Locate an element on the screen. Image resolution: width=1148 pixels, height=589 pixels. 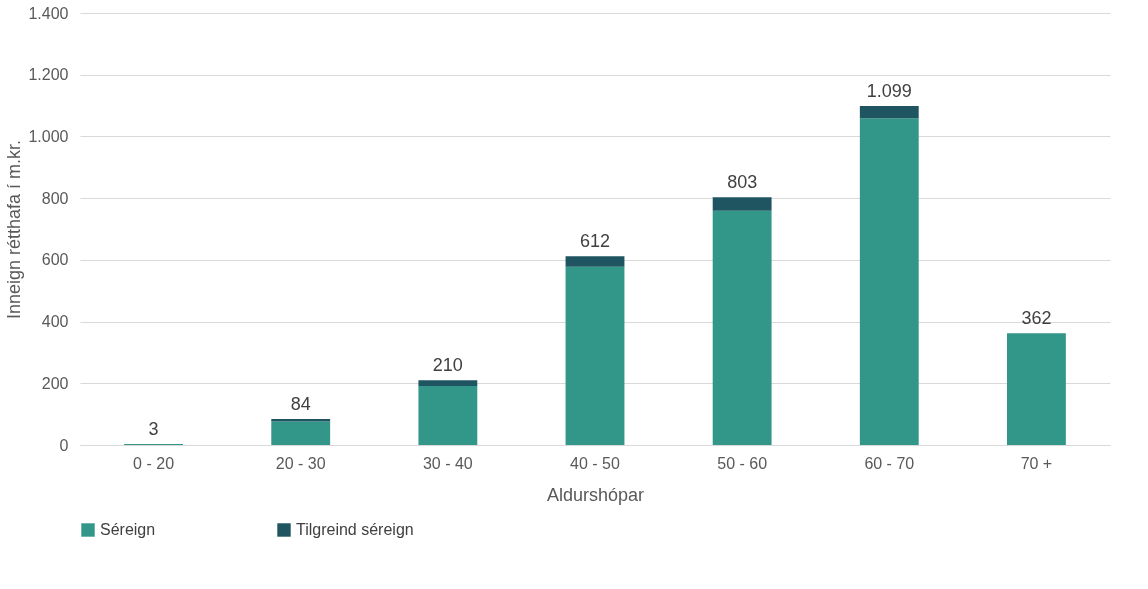
y-tick-label: 600 is located at coordinates (55, 260).